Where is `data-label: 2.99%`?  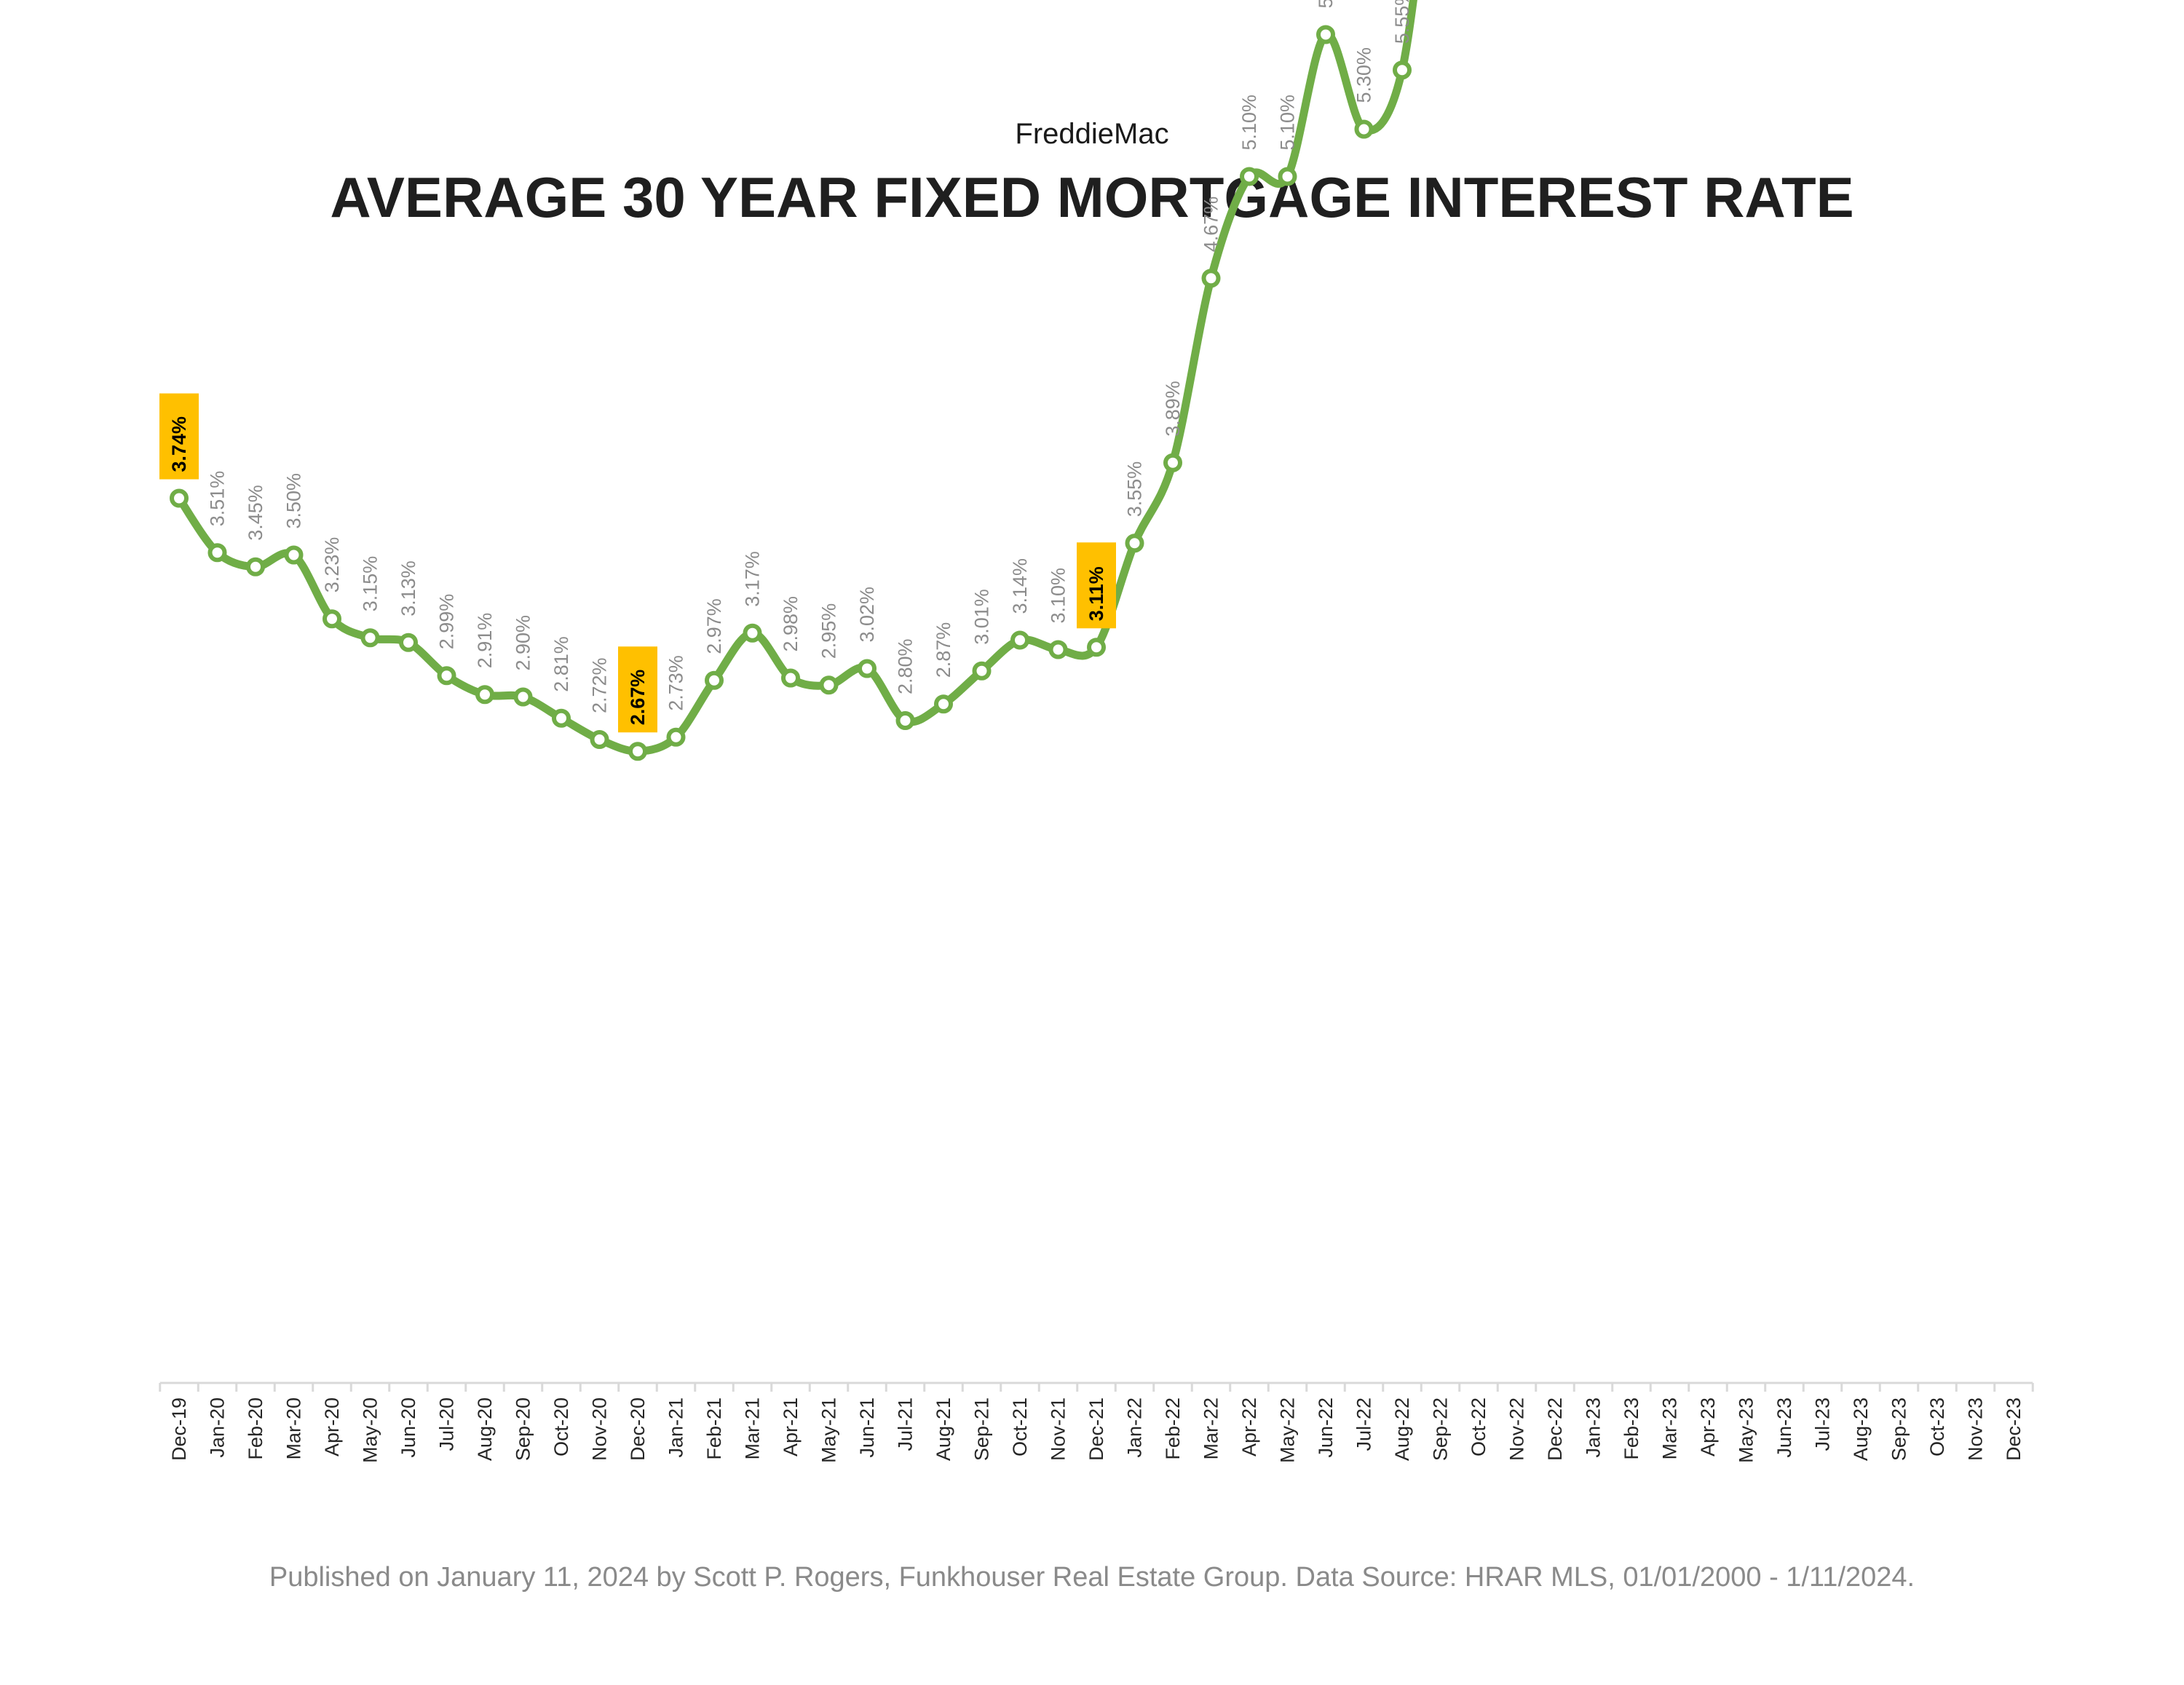 data-label: 2.99% is located at coordinates (447, 622).